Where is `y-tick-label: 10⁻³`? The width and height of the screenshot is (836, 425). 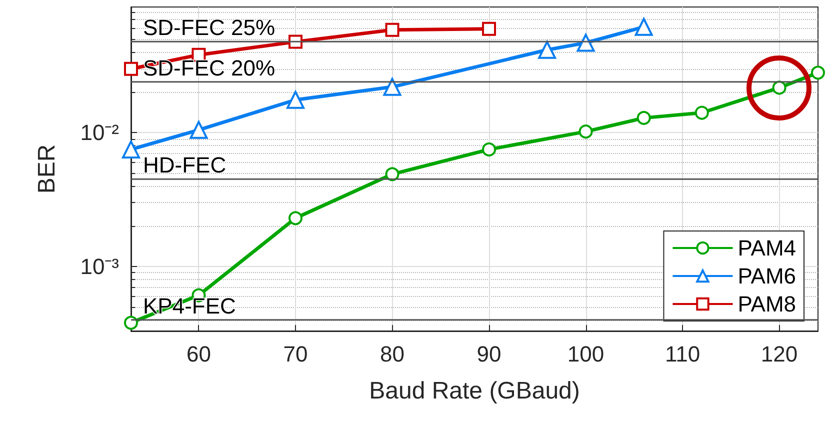
y-tick-label: 10⁻³ is located at coordinates (99, 267).